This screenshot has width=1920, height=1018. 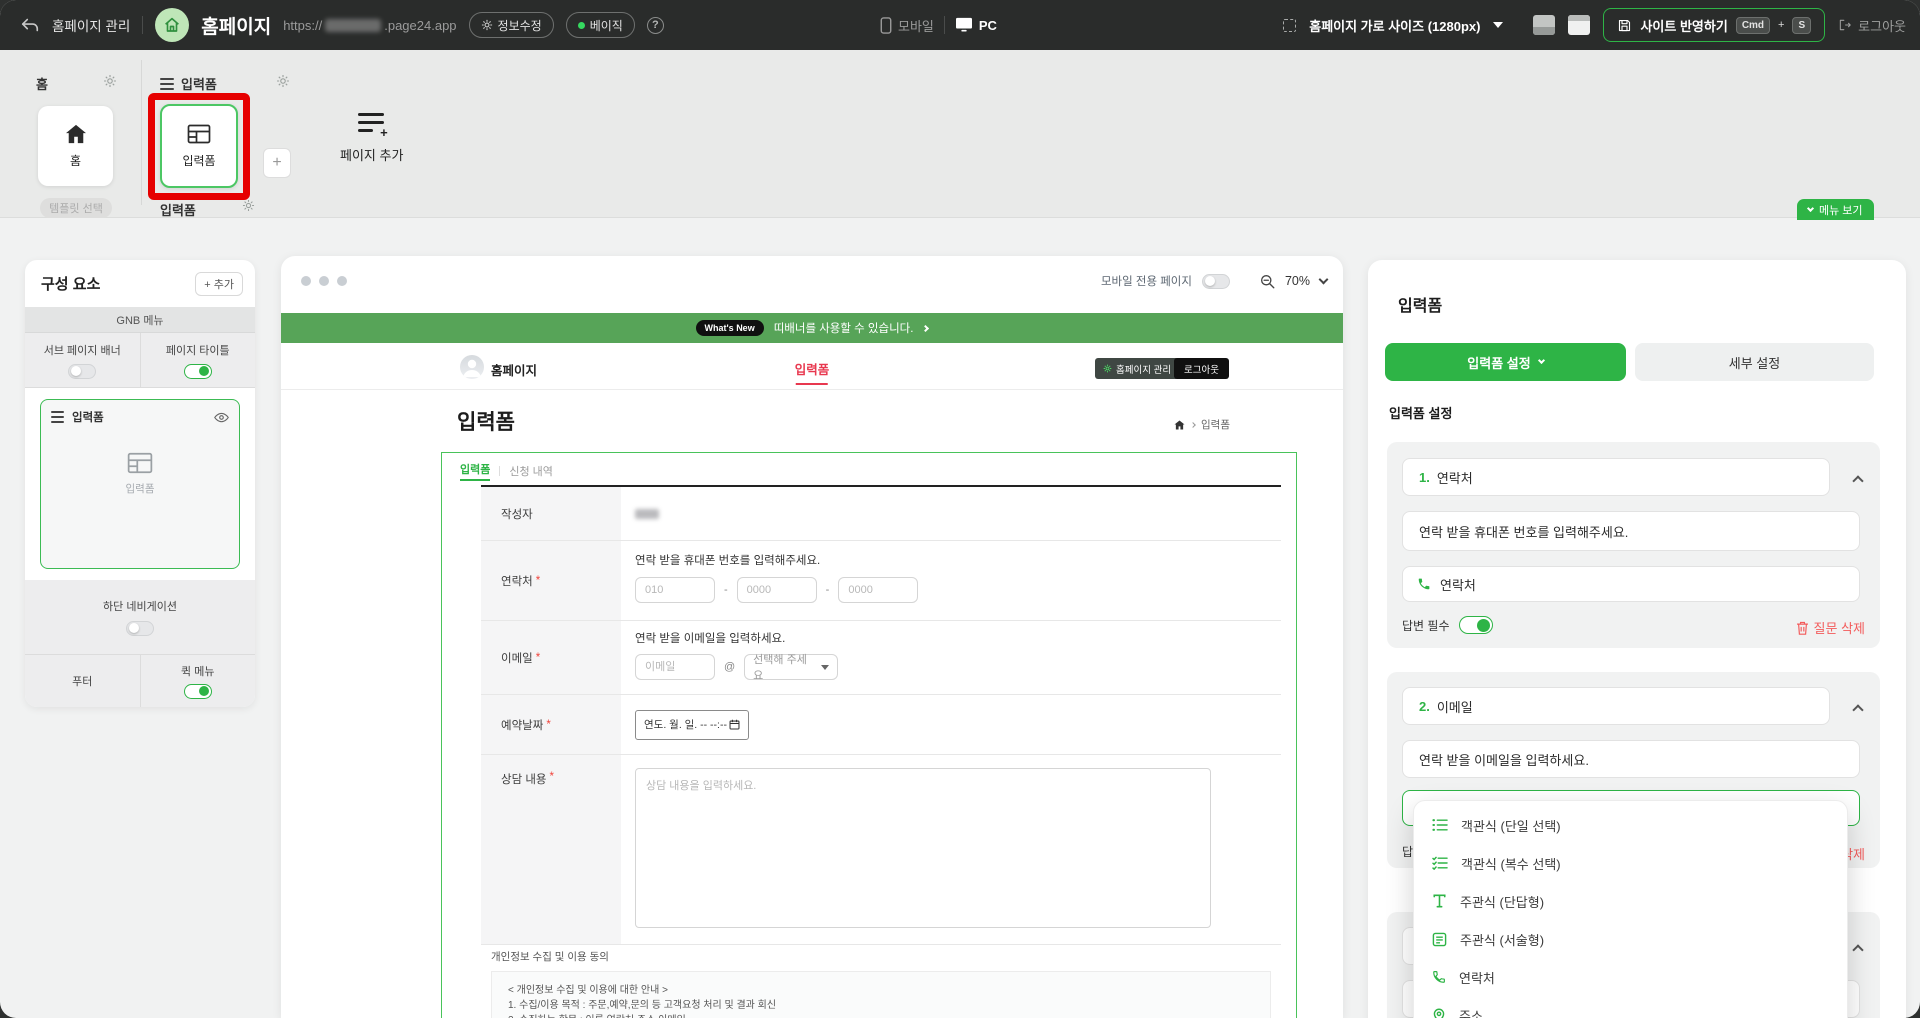 What do you see at coordinates (76, 208) in the screenshot?
I see `template-select-button: 템플릿 선택` at bounding box center [76, 208].